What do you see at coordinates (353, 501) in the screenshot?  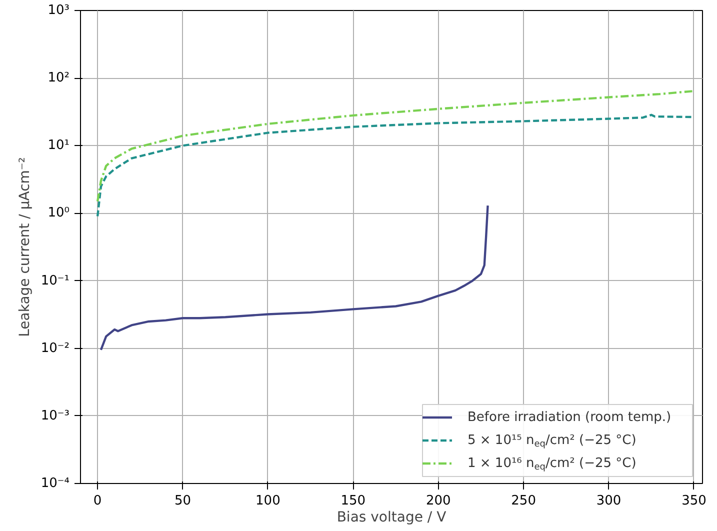 I see `x-tick-label: 150` at bounding box center [353, 501].